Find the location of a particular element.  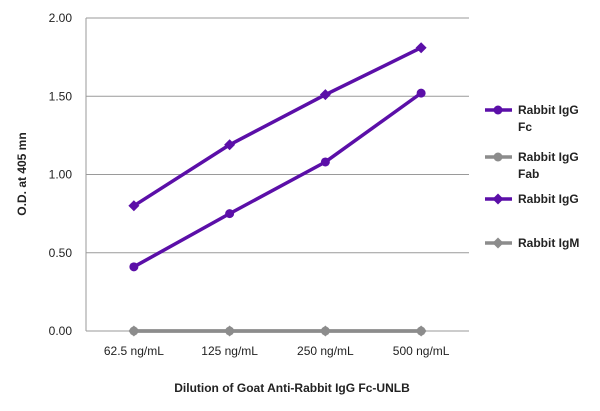

x-tick-label: 125 ng/mL is located at coordinates (229, 351).